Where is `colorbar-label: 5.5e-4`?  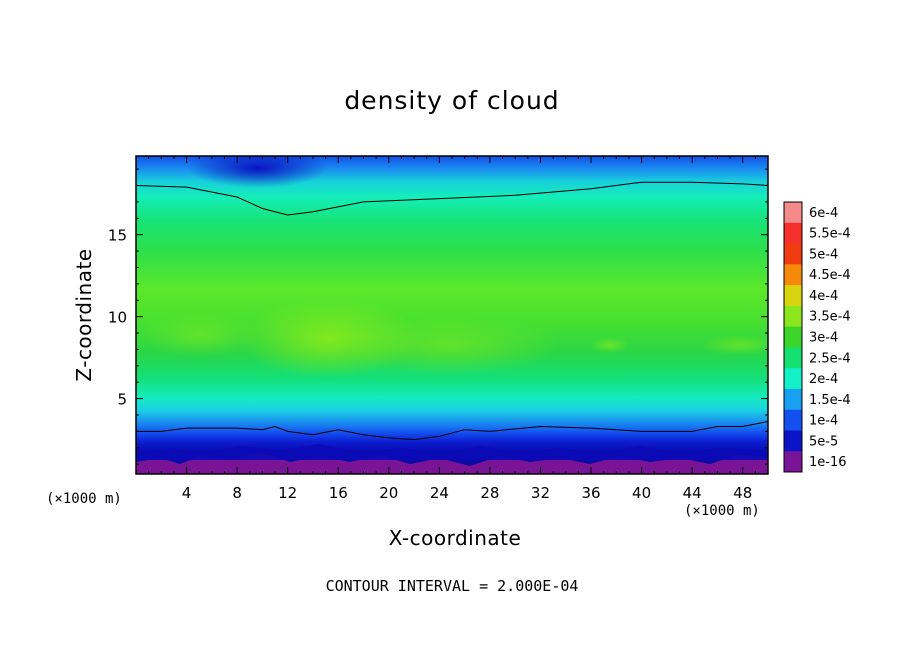 colorbar-label: 5.5e-4 is located at coordinates (830, 234).